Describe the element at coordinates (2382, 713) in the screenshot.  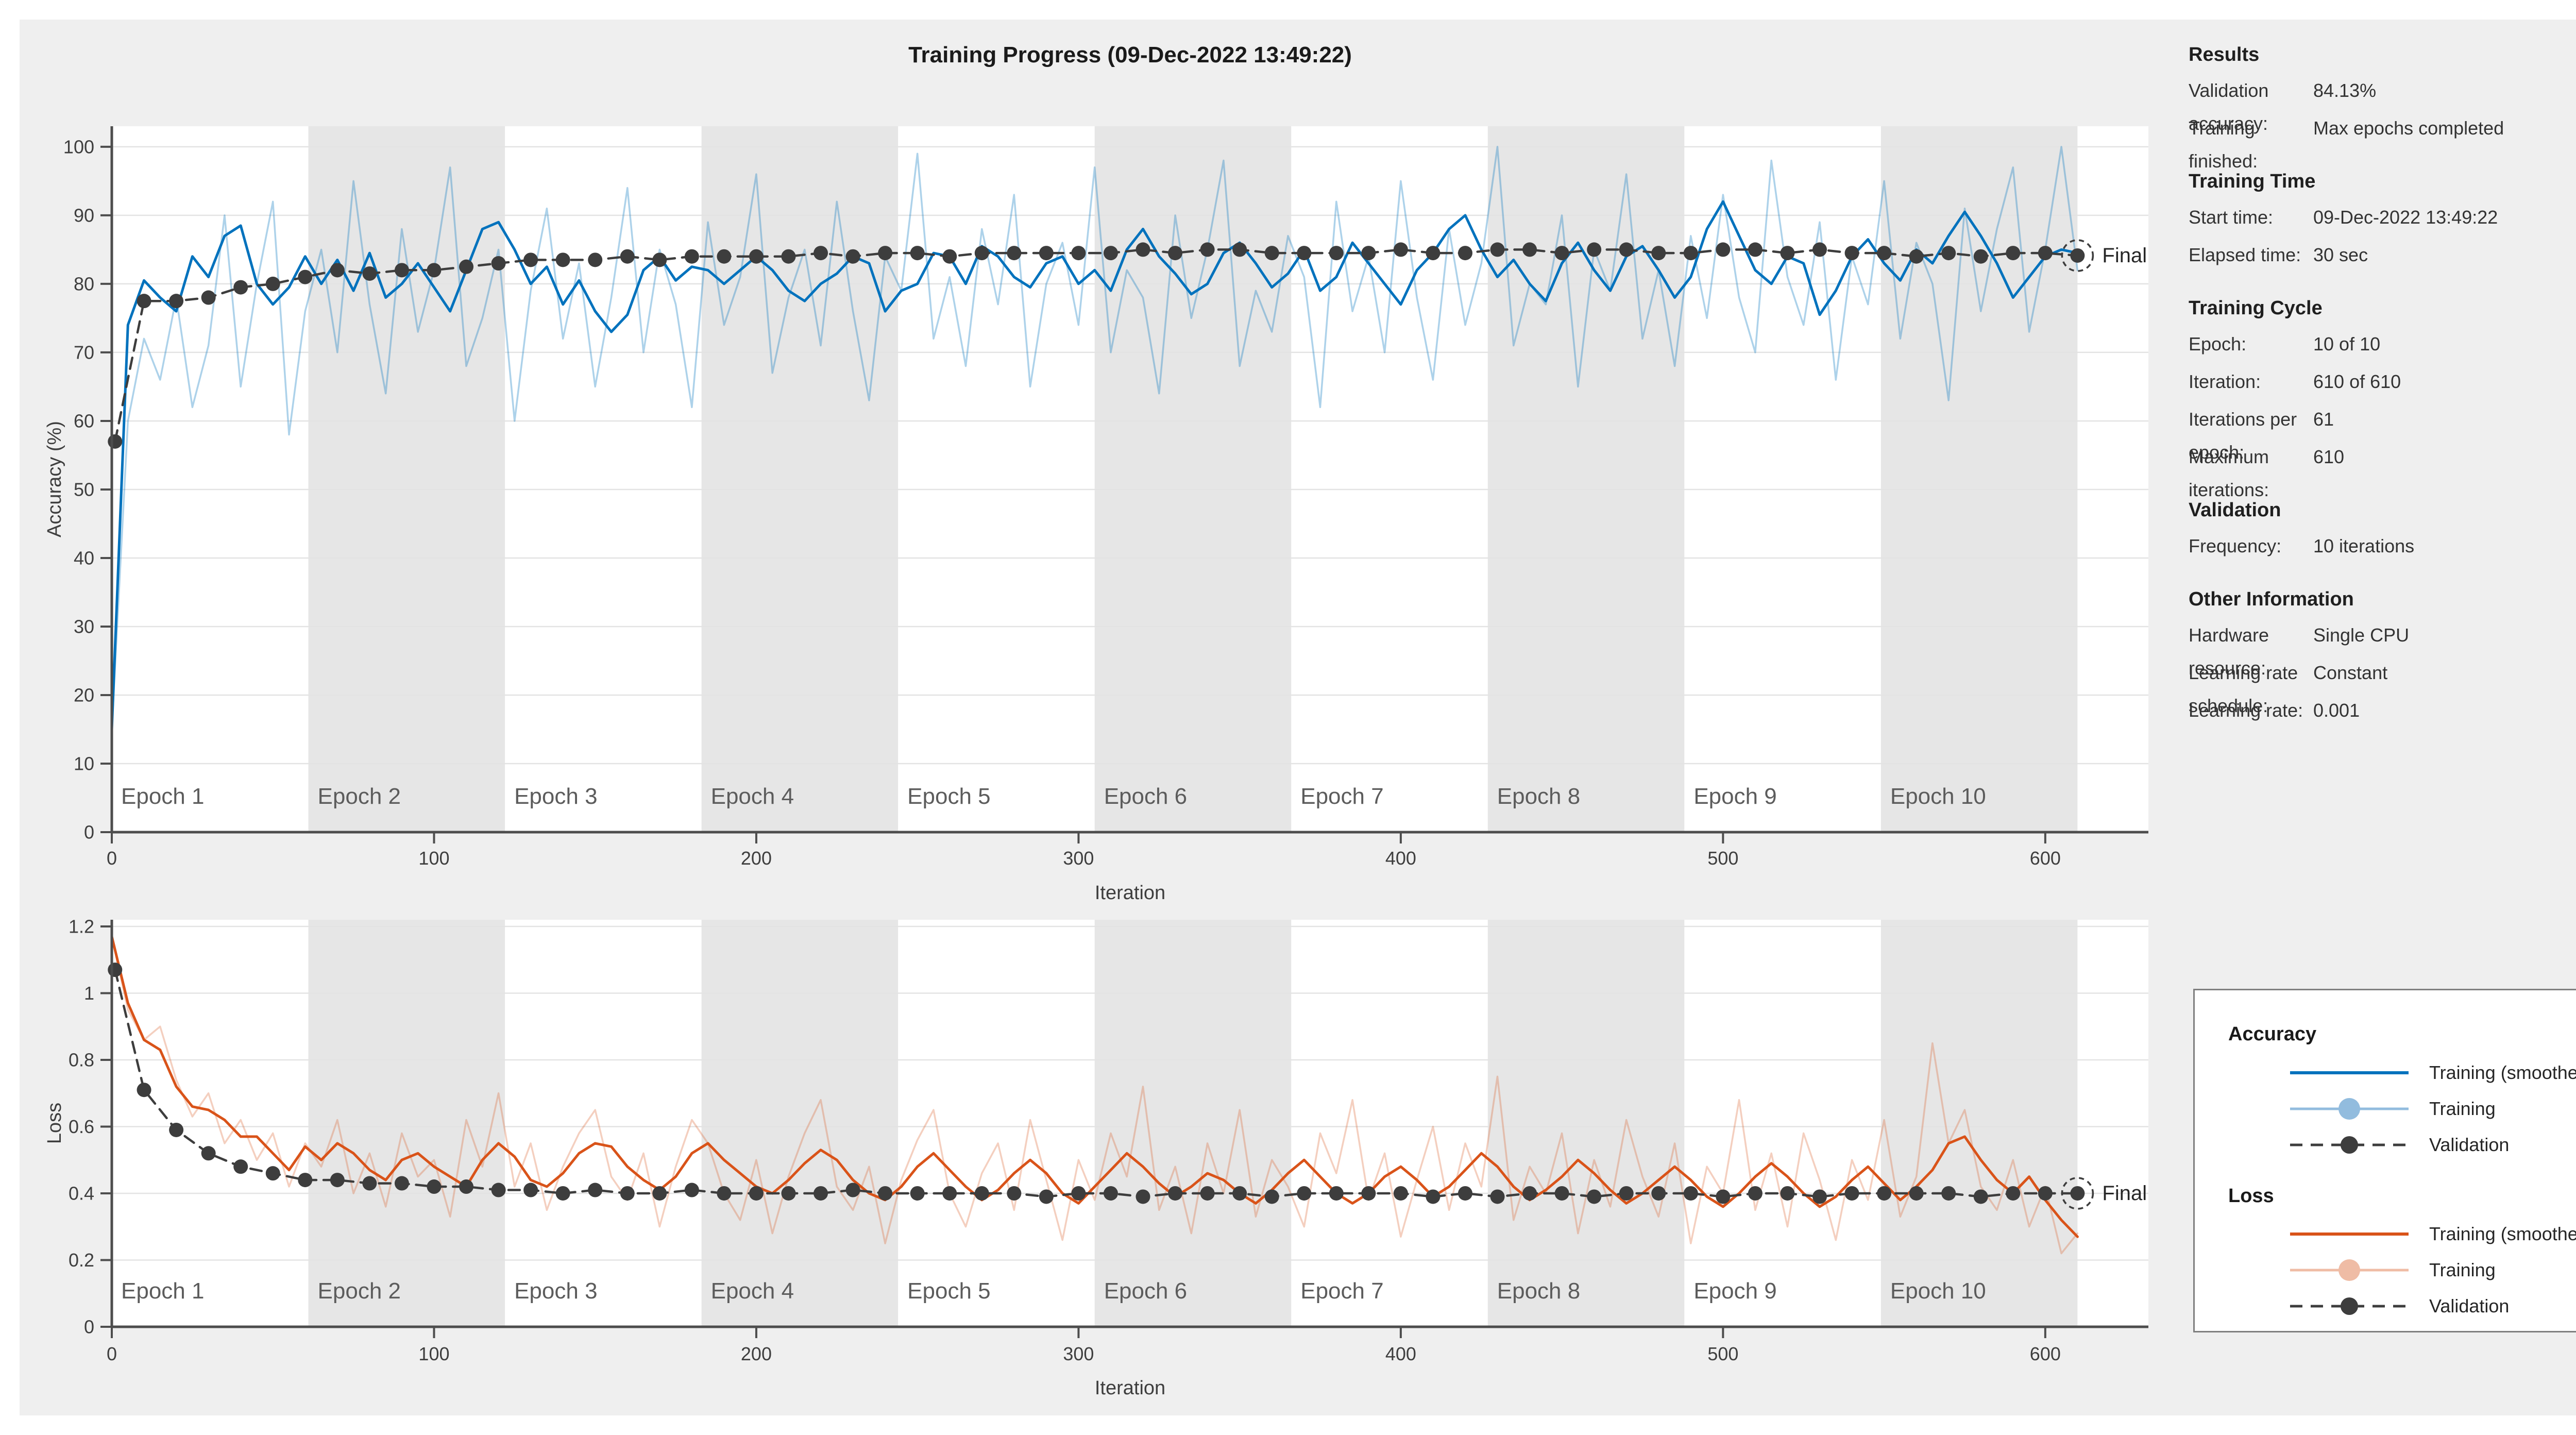
I see `panel-row-learning-rate: Learning rate: 0.001` at that location.